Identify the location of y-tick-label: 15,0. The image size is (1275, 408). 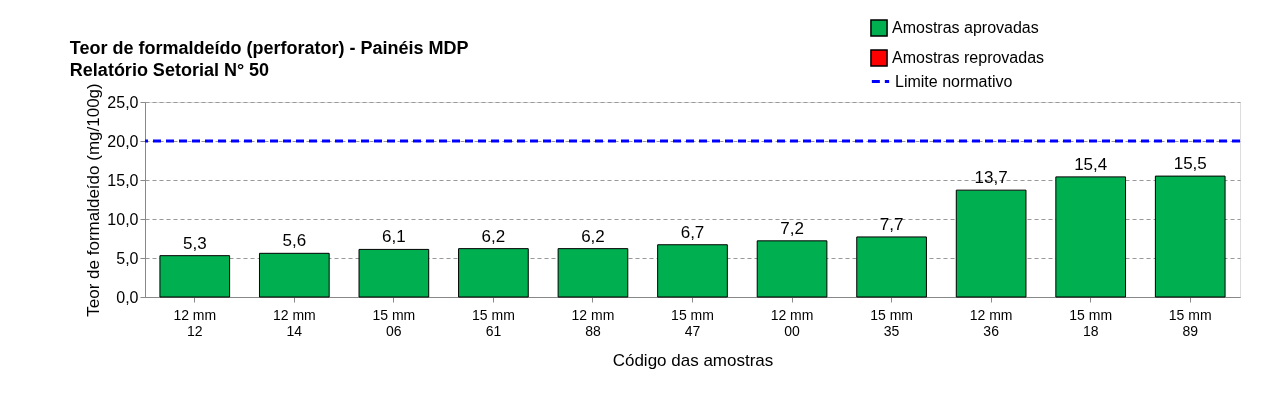
(123, 180).